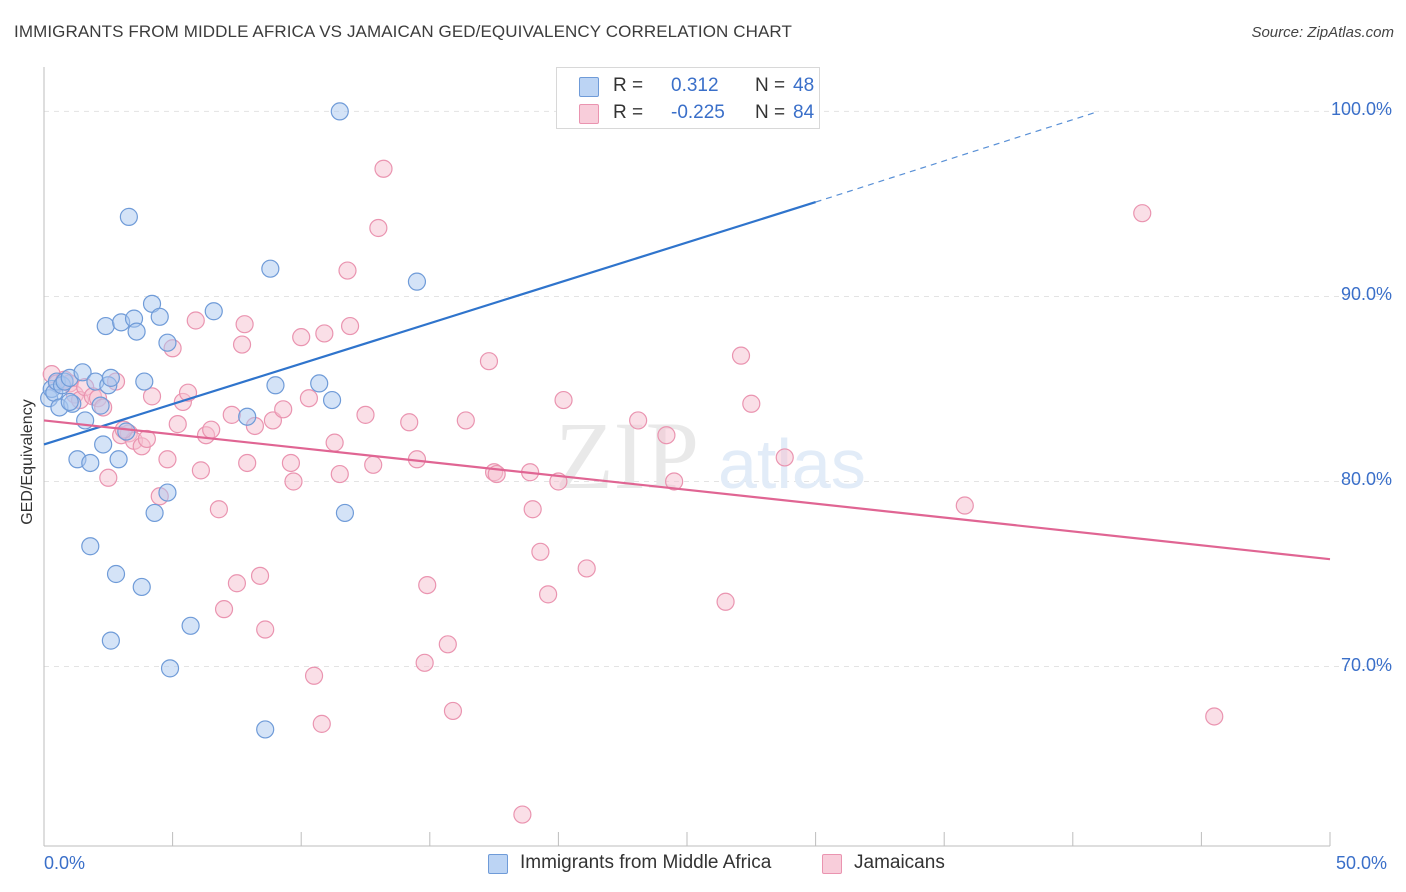  Describe the element at coordinates (1361, 109) in the screenshot. I see `y-tick-label: 100.0%` at that location.